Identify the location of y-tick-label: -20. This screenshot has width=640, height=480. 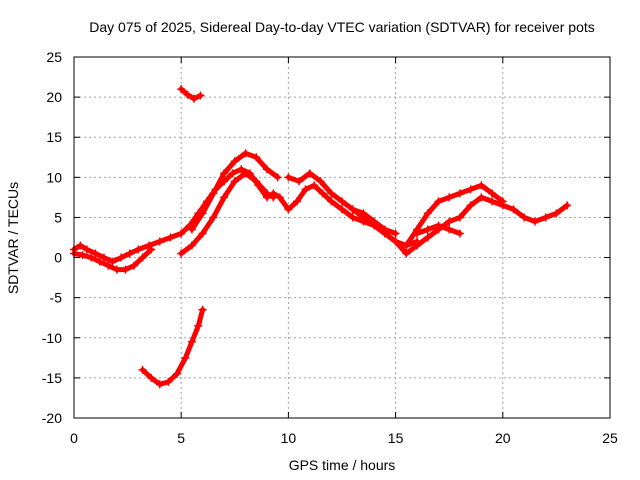
(52, 418).